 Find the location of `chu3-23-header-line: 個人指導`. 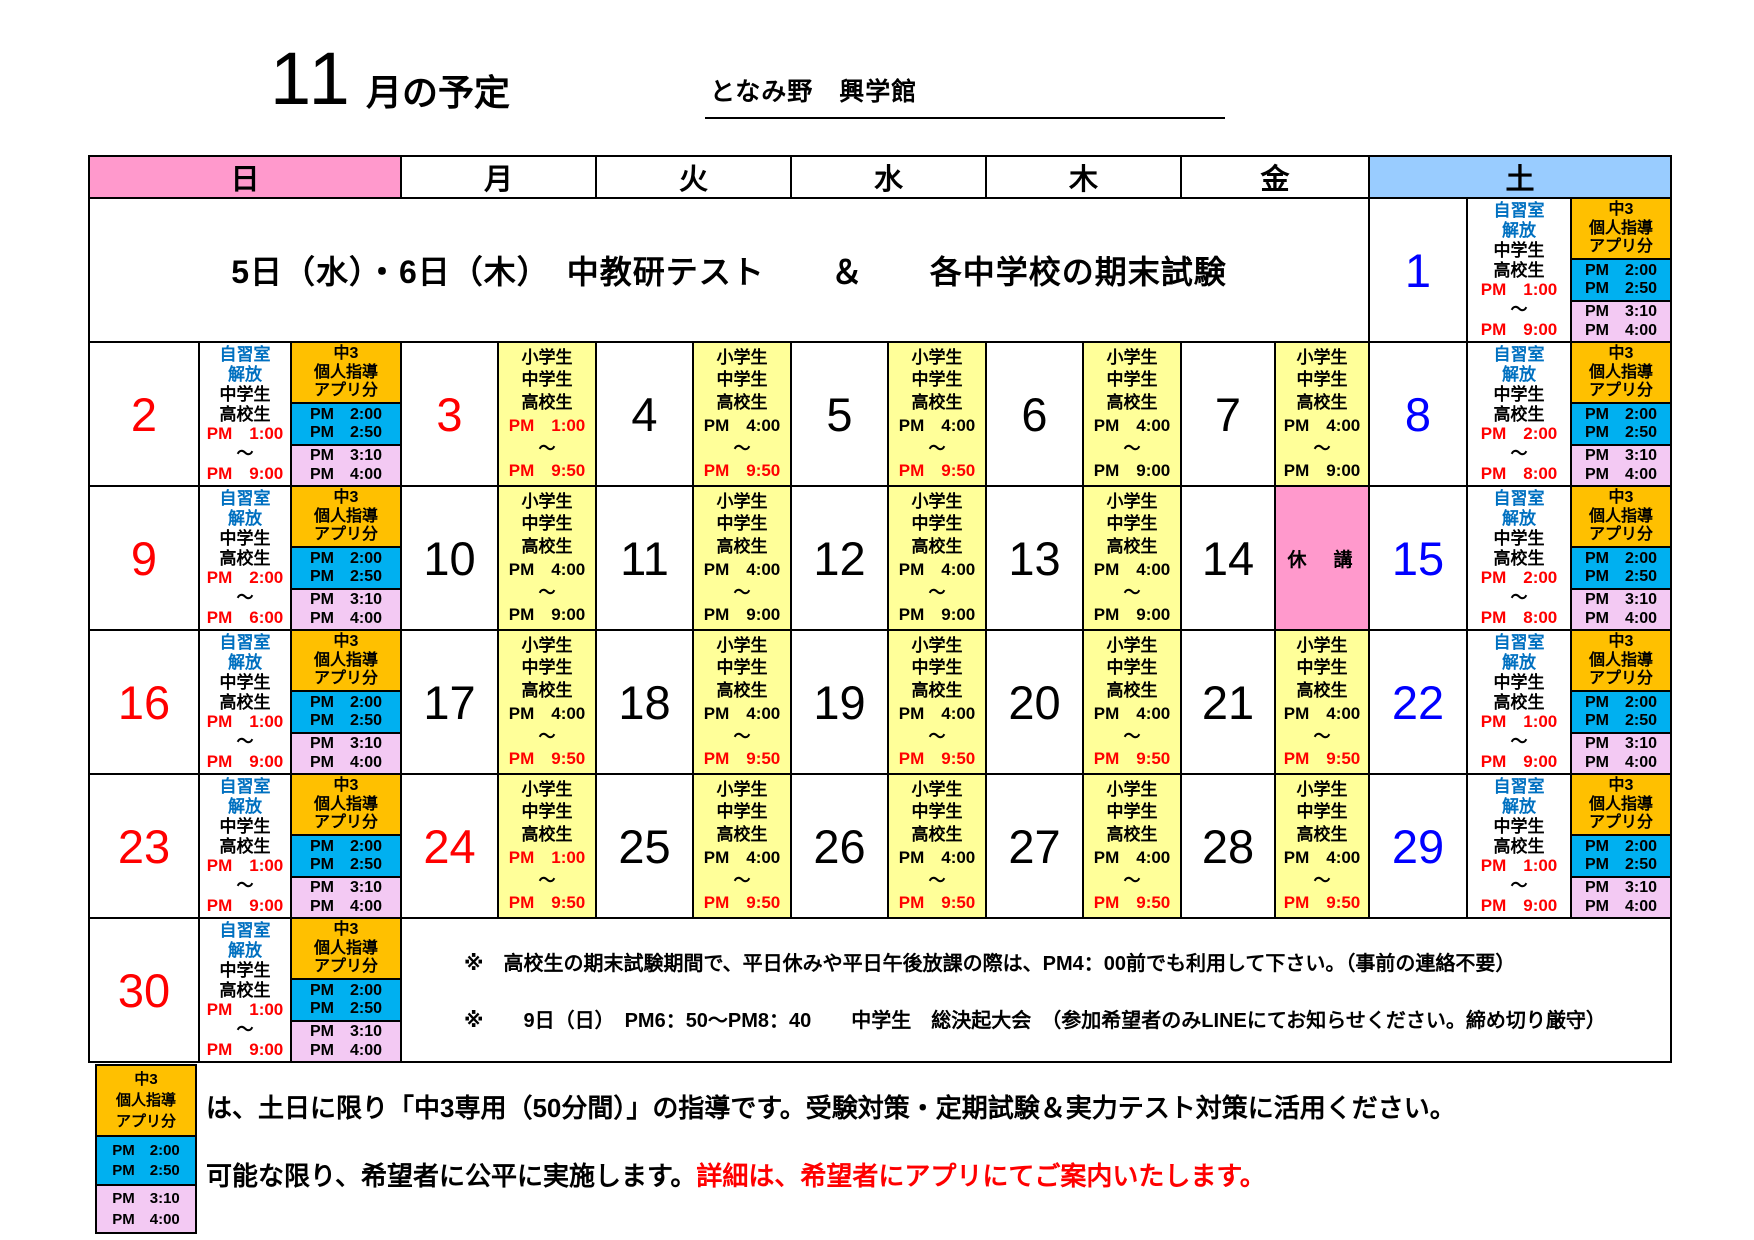

chu3-23-header-line: 個人指導 is located at coordinates (345, 804).